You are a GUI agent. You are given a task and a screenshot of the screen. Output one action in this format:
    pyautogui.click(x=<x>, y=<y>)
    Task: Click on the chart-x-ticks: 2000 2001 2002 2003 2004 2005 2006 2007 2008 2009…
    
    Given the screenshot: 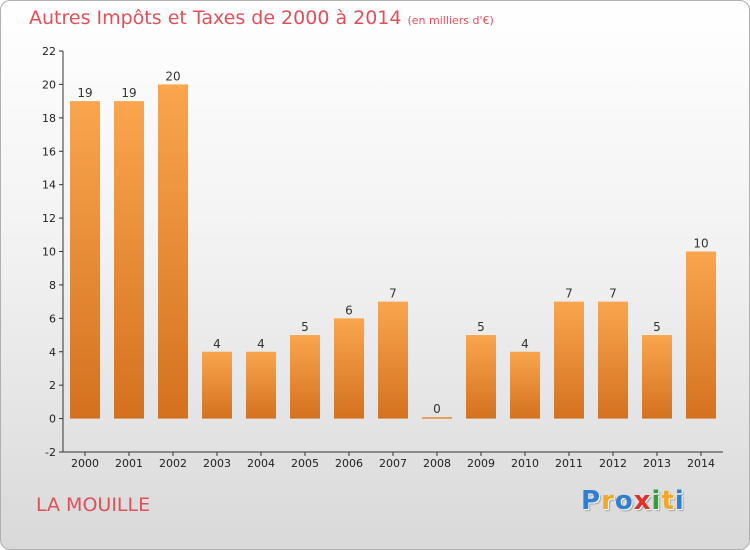 What is the action you would take?
    pyautogui.click(x=393, y=461)
    